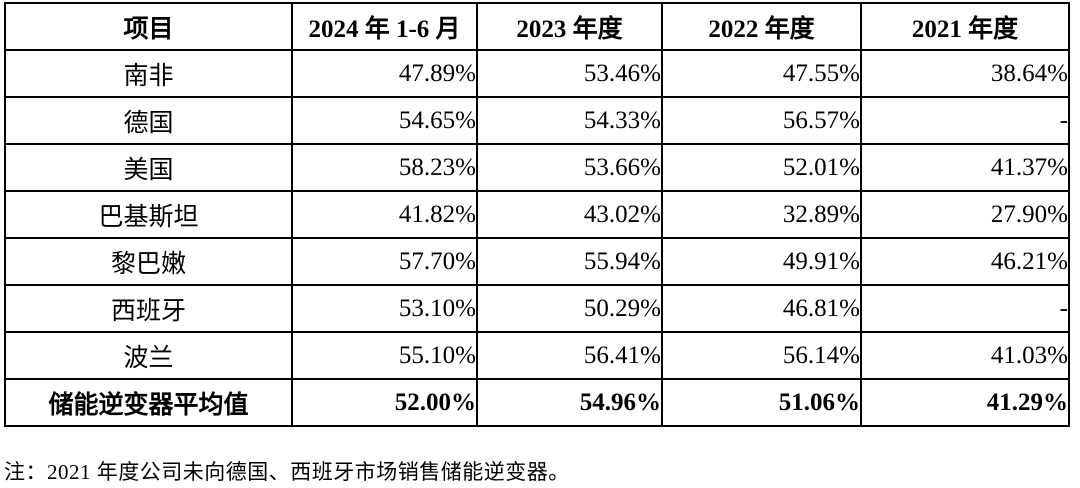 The image size is (1080, 488). I want to click on value-2024h1: 52.00%, so click(384, 402).